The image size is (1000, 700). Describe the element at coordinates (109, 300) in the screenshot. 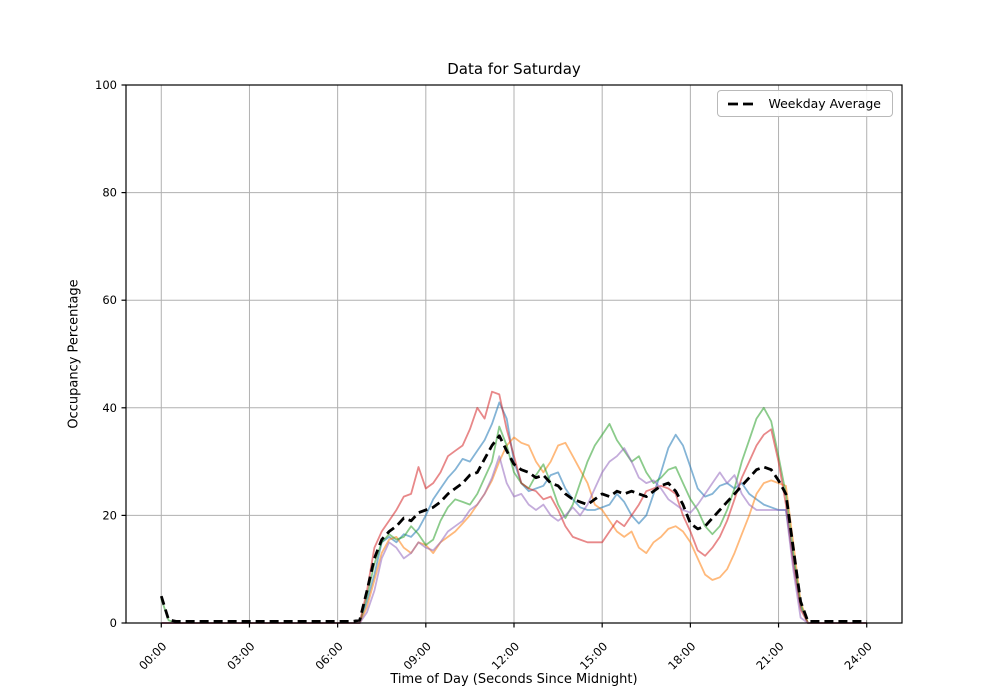

I see `y-tick-label-60: 60` at that location.